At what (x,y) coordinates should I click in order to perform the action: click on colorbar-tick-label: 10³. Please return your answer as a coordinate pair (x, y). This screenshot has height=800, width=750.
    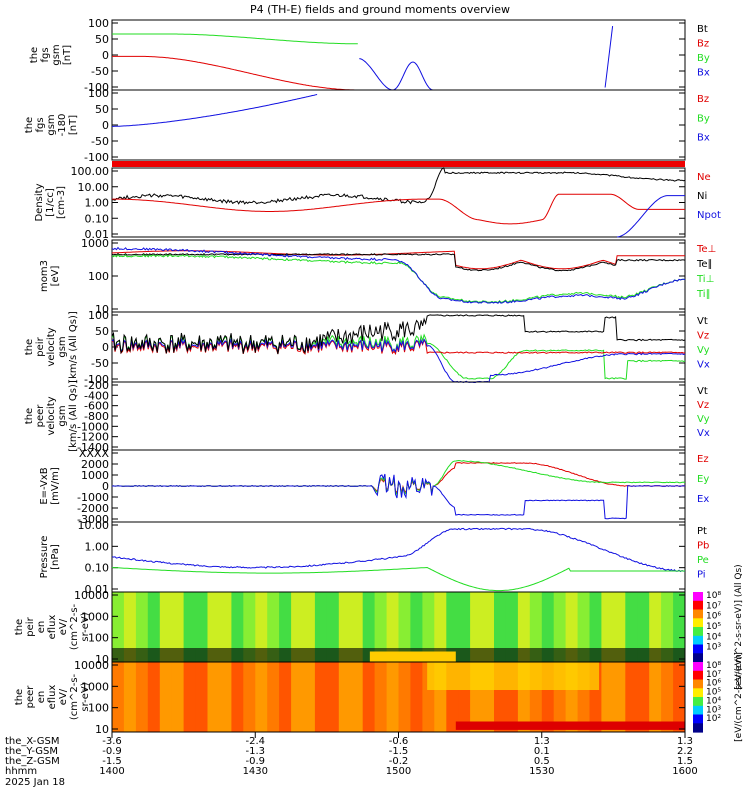
    Looking at the image, I should click on (713, 648).